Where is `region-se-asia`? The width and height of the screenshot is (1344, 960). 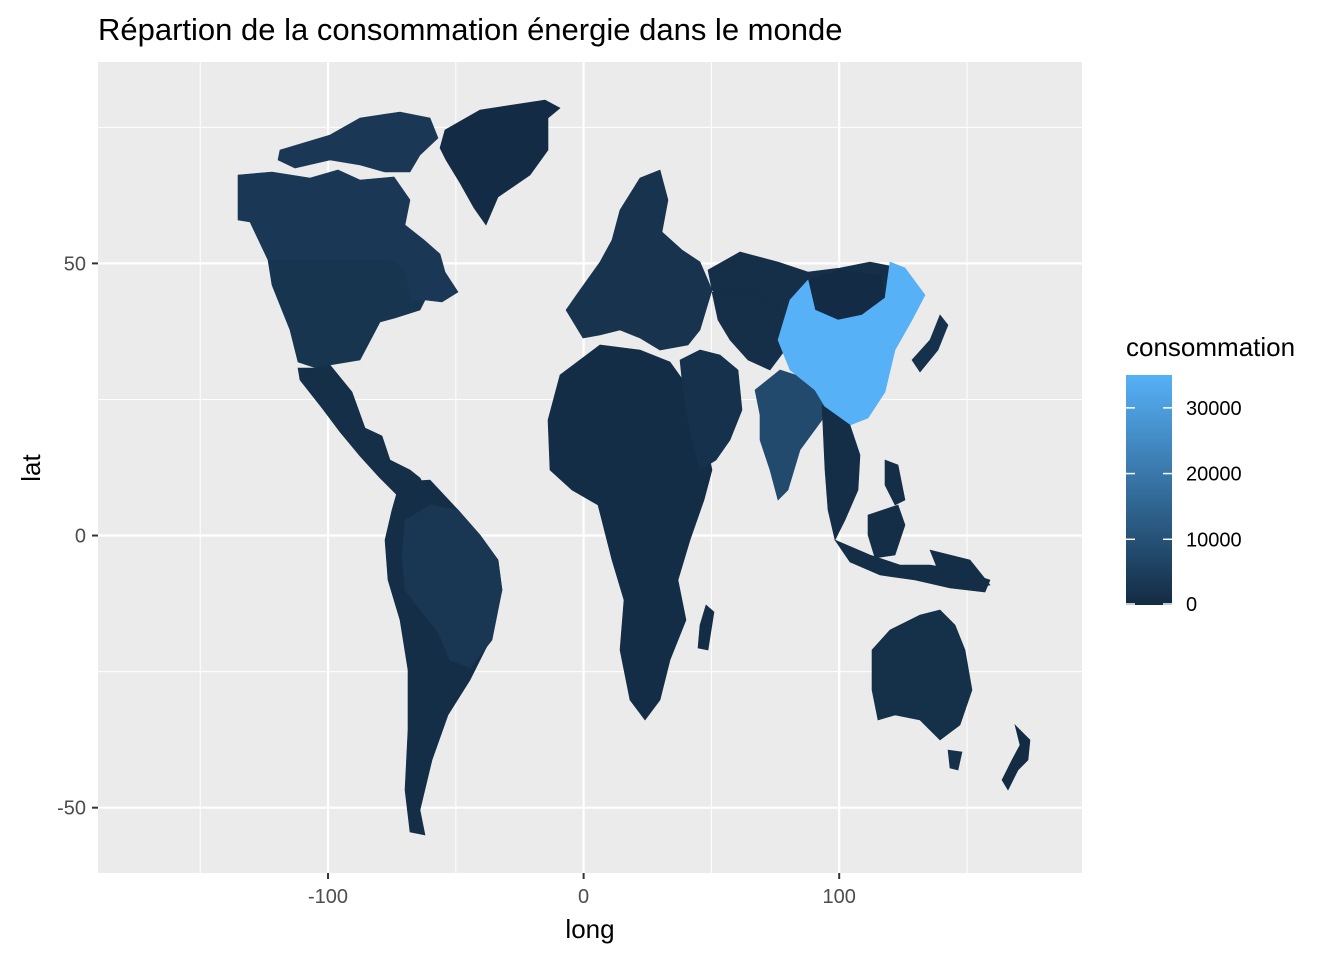
region-se-asia is located at coordinates (841, 472).